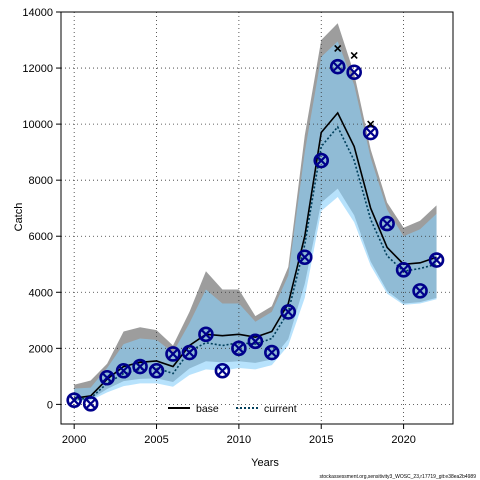 The height and width of the screenshot is (480, 480). Describe the element at coordinates (41, 237) in the screenshot. I see `y-tick-label: 6000` at that location.